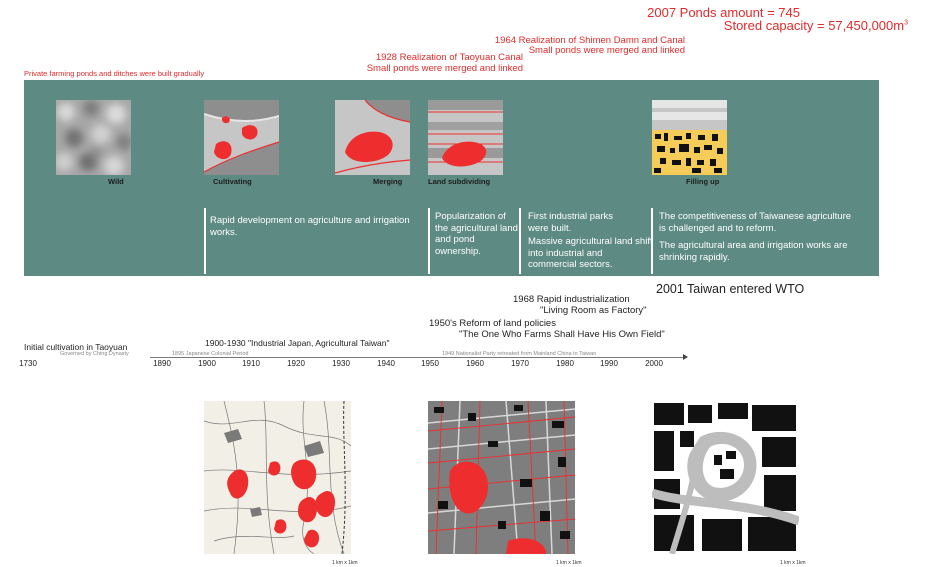 This screenshot has height=567, width=928. I want to click on wild-stage-thumbnail, so click(93, 138).